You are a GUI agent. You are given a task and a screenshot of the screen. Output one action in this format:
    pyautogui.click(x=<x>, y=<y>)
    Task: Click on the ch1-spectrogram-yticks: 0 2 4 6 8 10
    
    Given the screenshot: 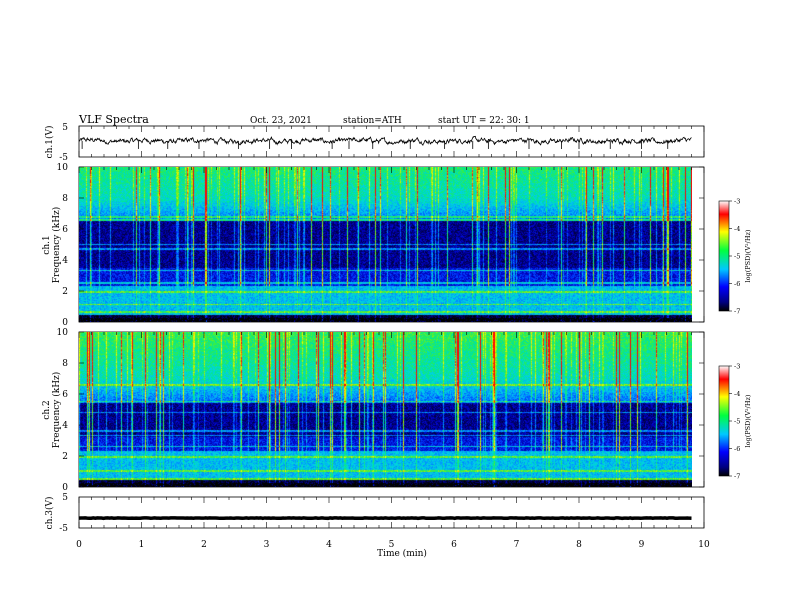 What is the action you would take?
    pyautogui.click(x=63, y=245)
    